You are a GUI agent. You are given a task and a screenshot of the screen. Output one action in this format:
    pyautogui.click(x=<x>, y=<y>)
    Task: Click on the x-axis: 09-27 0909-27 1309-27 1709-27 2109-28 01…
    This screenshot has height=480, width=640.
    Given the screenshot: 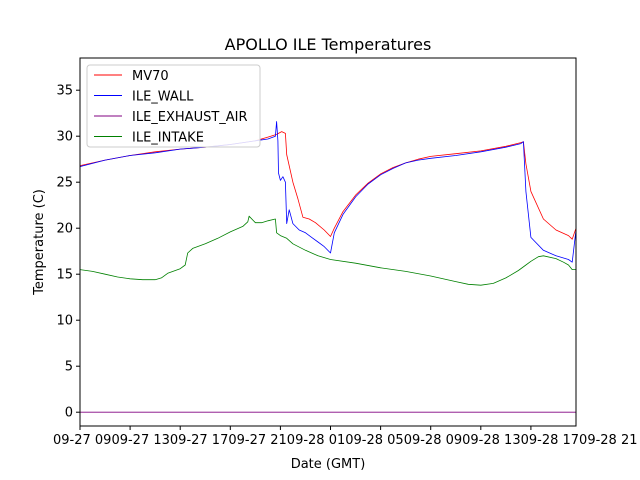 What is the action you would take?
    pyautogui.click(x=345, y=437)
    